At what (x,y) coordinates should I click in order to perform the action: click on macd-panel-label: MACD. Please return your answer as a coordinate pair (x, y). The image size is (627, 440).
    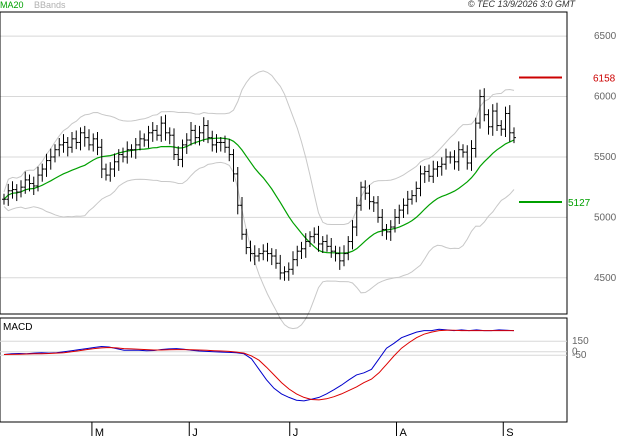
    Looking at the image, I should click on (17, 327).